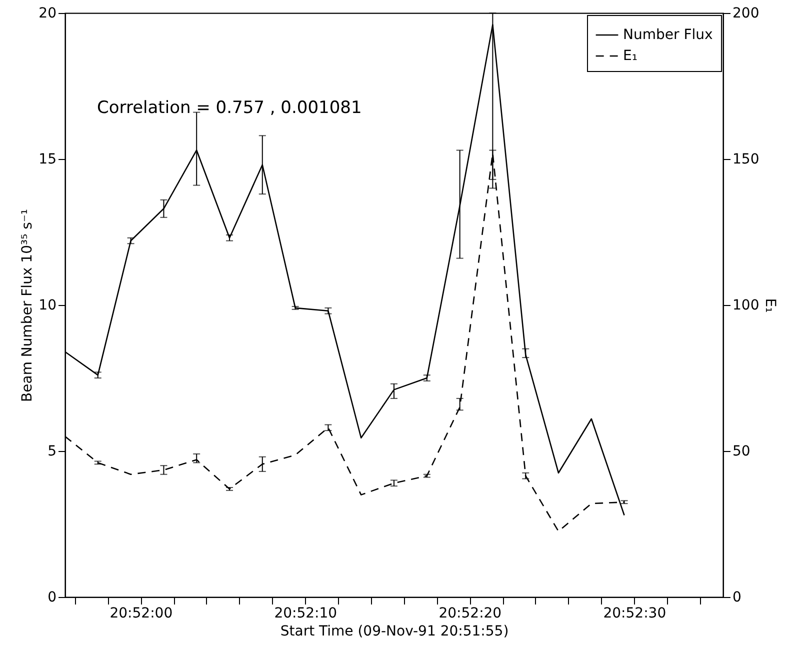  Describe the element at coordinates (770, 305) in the screenshot. I see `y2-axis-title: E₁` at that location.